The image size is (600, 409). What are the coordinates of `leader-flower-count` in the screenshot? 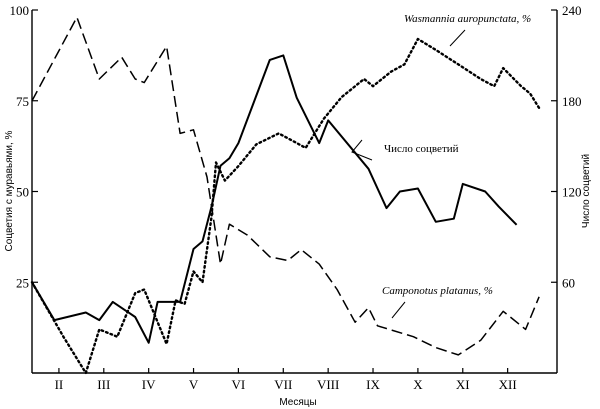 It's located at (362, 150).